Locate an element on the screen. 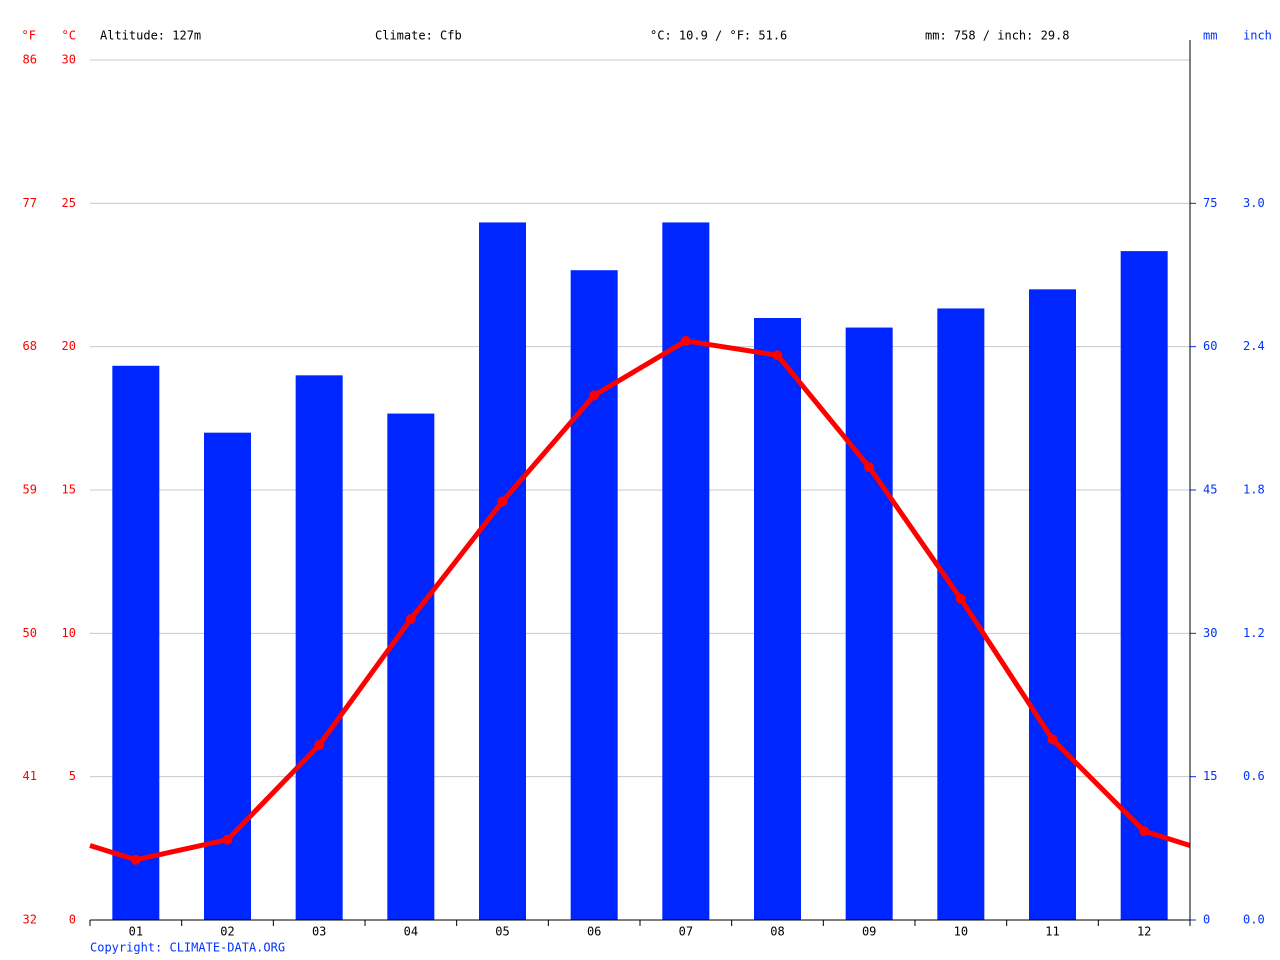 The height and width of the screenshot is (960, 1280). axis-unit: inch is located at coordinates (1257, 36).